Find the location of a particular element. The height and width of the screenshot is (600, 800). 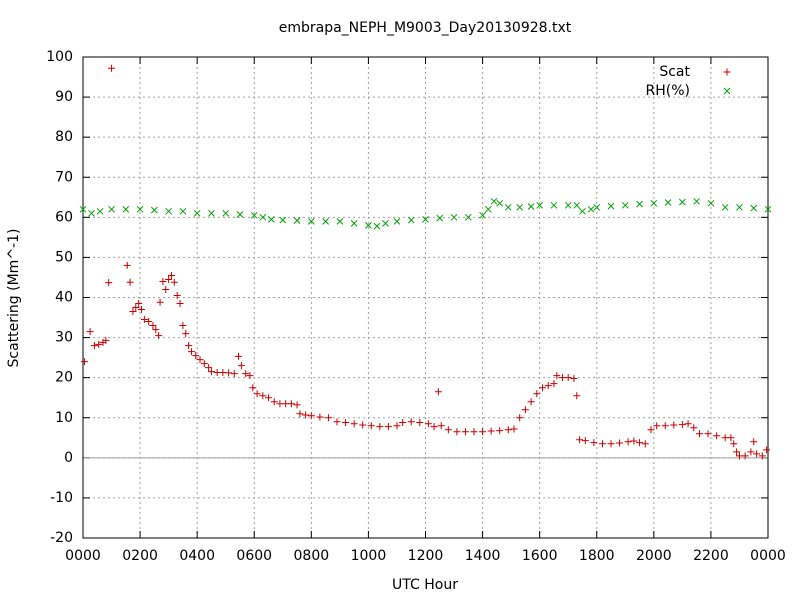

y-tick-label: 30 is located at coordinates (64, 338).